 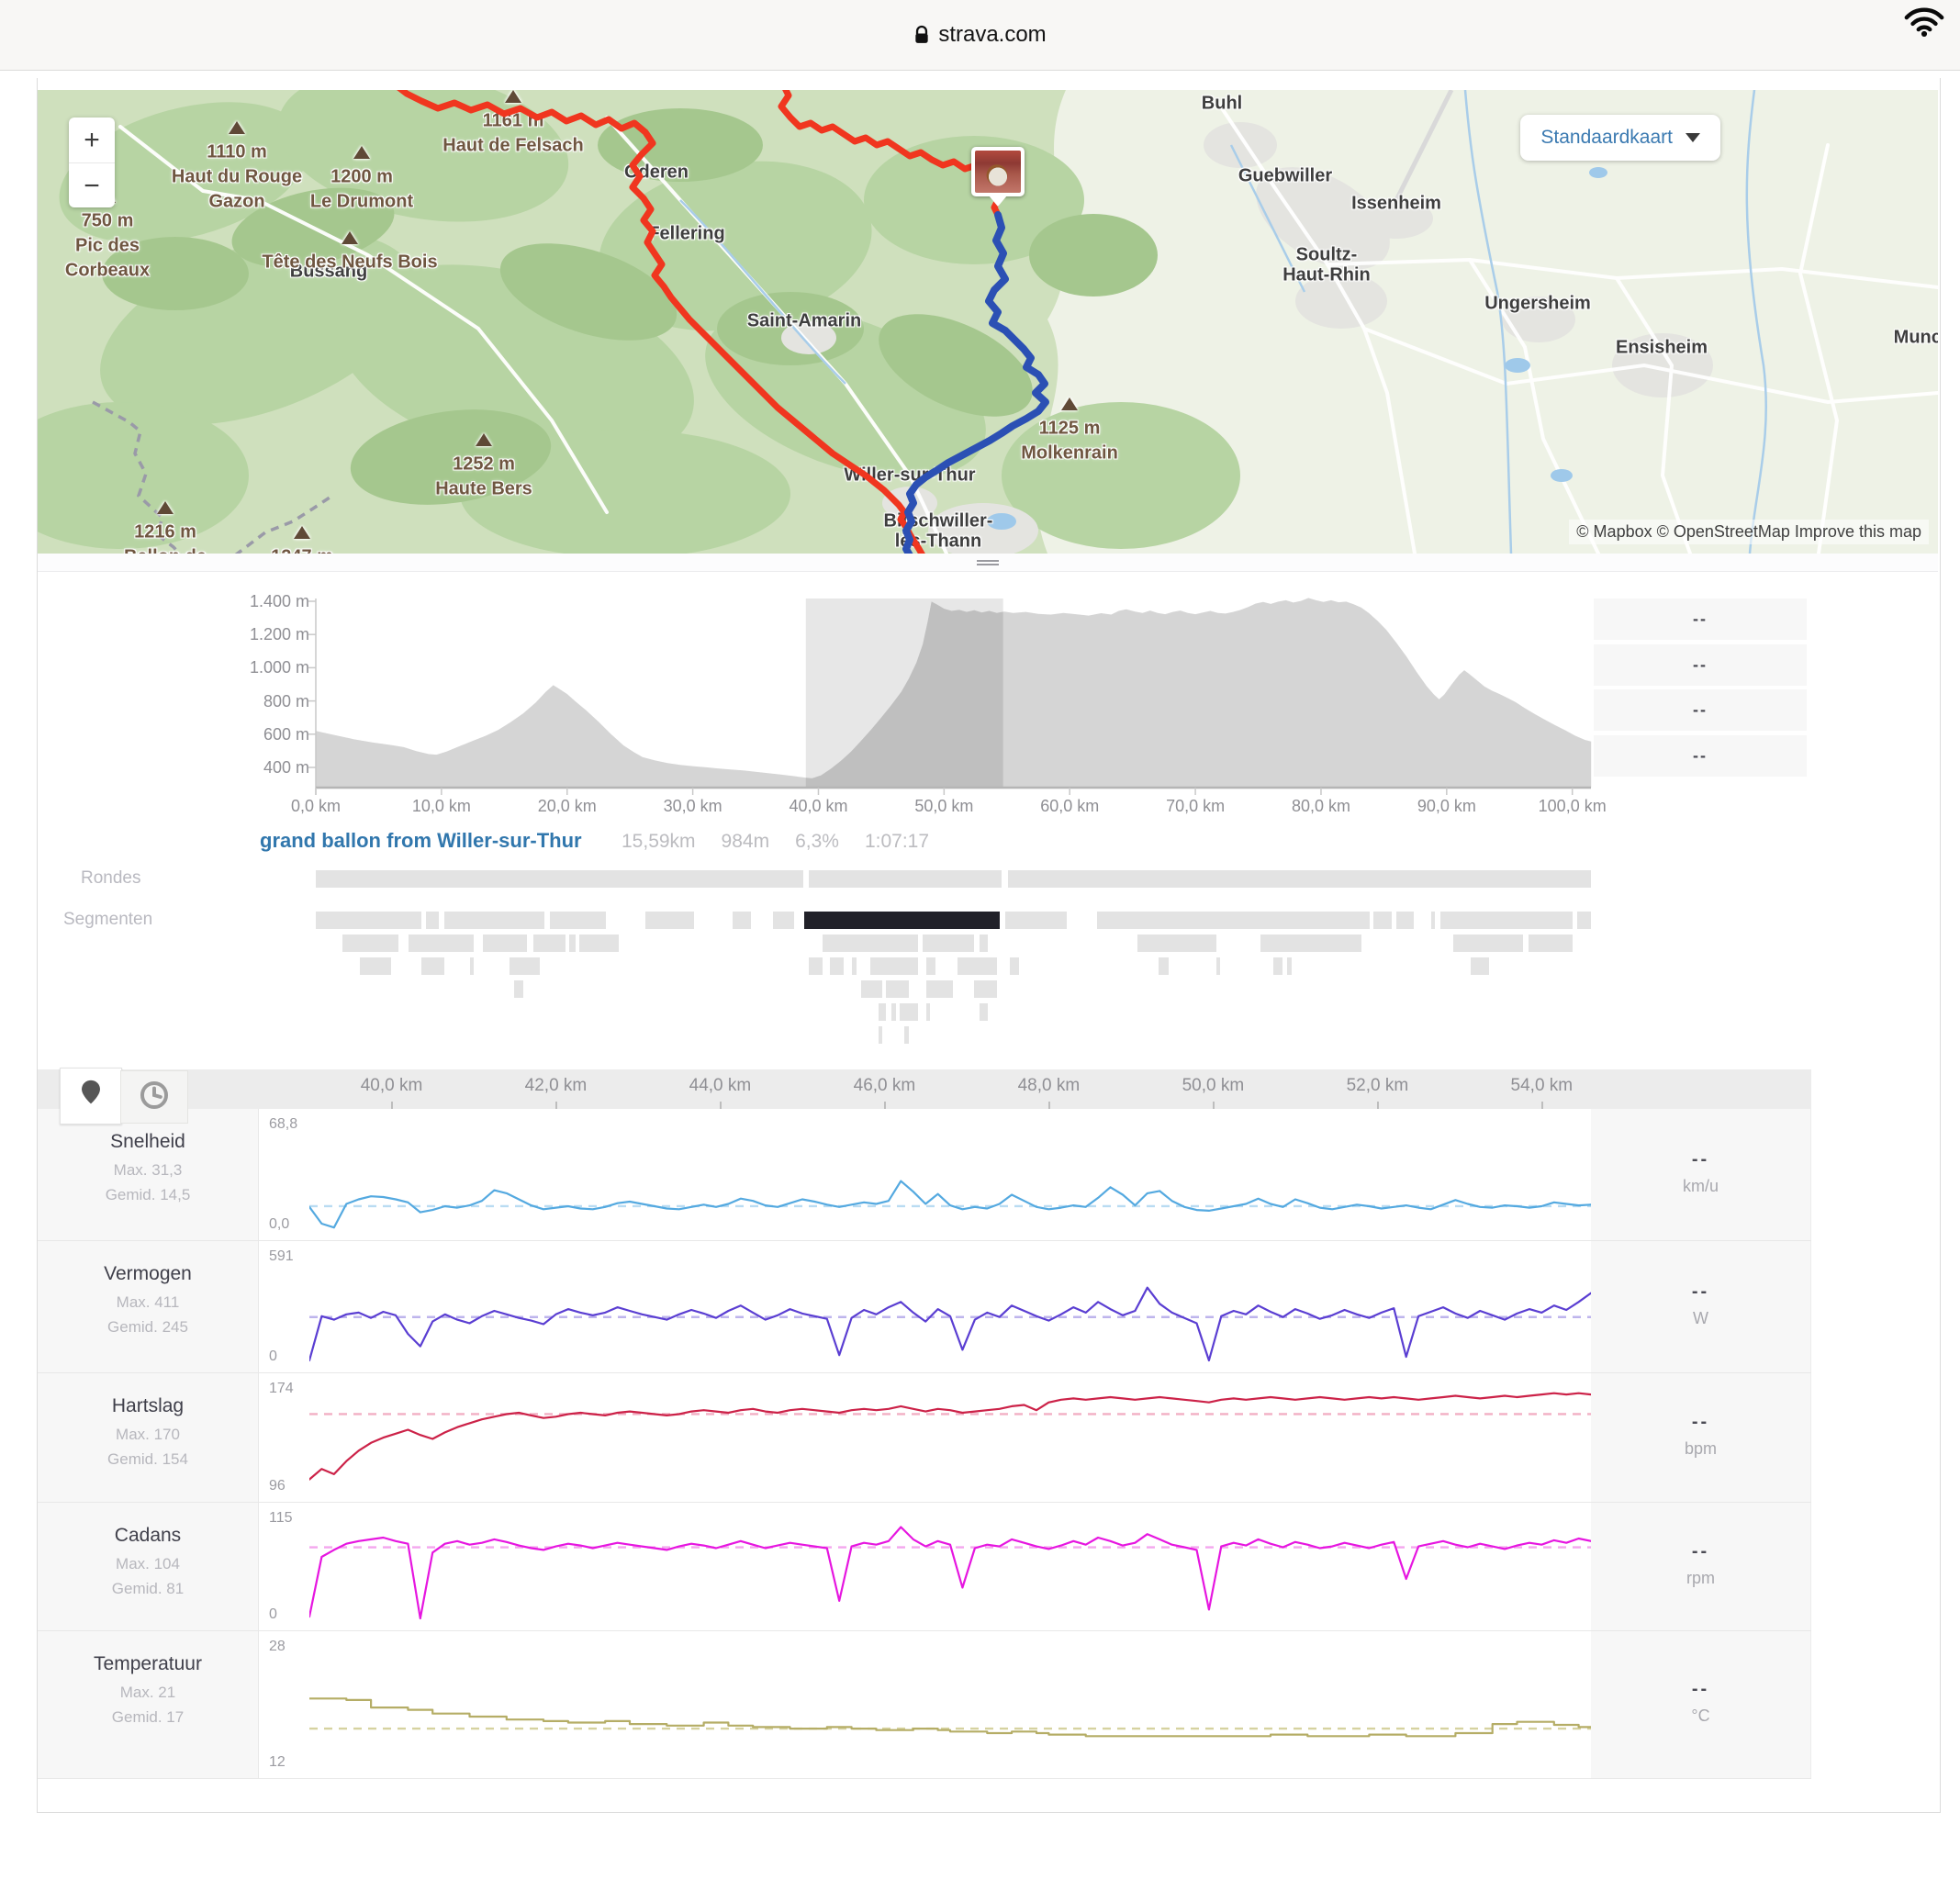 What do you see at coordinates (391, 1085) in the screenshot?
I see `charts-x-tick-label: 40,0 km` at bounding box center [391, 1085].